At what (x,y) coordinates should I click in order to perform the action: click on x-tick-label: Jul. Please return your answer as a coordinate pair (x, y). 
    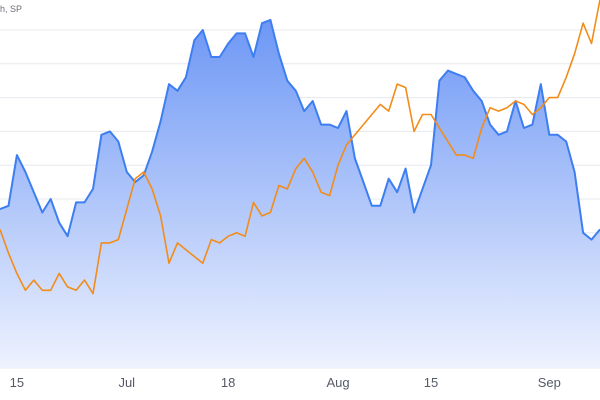
    Looking at the image, I should click on (126, 382).